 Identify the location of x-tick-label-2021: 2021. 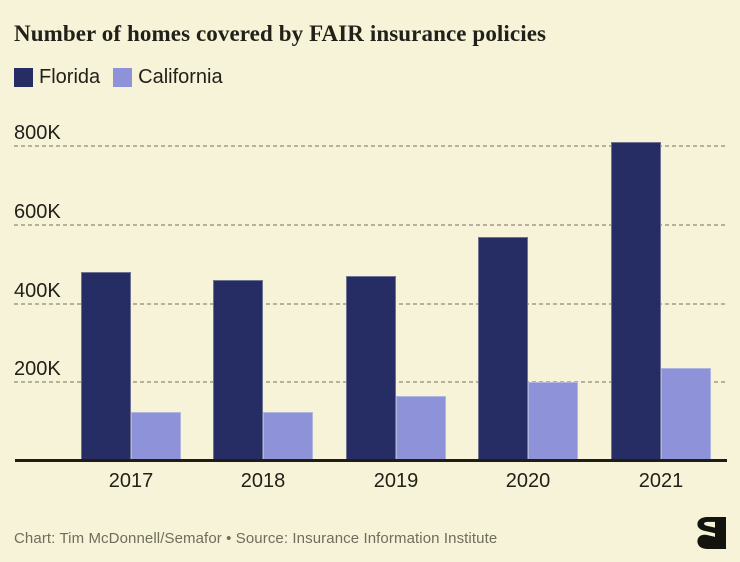
(661, 481).